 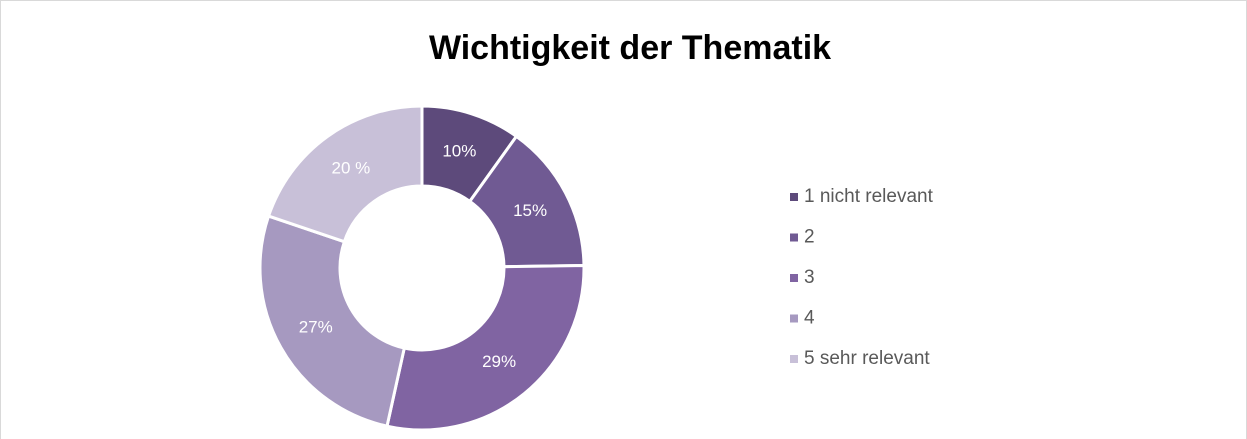 What do you see at coordinates (499, 361) in the screenshot?
I see `data-label: 29%` at bounding box center [499, 361].